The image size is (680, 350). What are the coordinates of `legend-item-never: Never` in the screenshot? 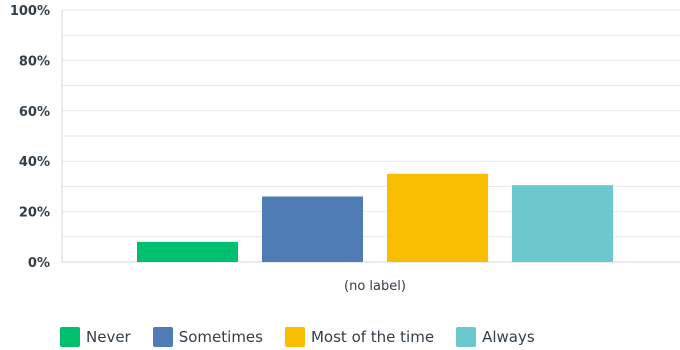 It's located at (95, 337).